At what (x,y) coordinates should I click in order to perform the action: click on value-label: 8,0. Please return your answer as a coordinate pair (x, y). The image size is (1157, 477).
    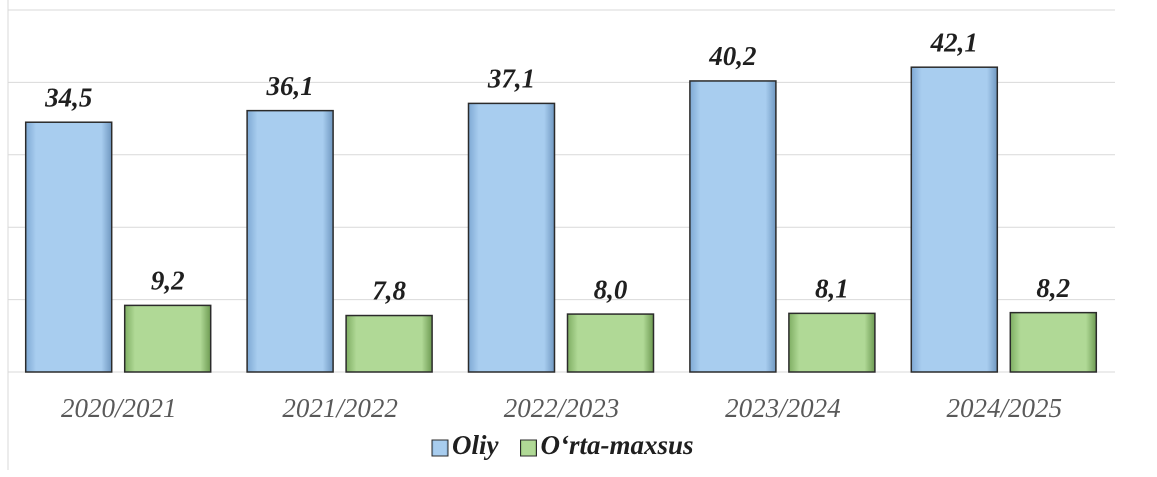
    Looking at the image, I should click on (611, 289).